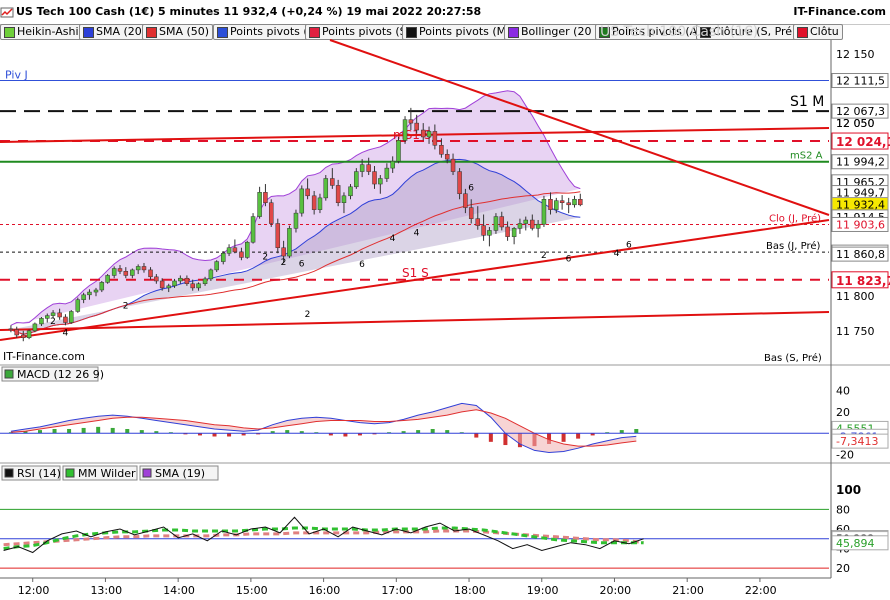 The width and height of the screenshot is (890, 600). What do you see at coordinates (650, 32) in the screenshot?
I see `legend-item: Points pivots (A)` at bounding box center [650, 32].